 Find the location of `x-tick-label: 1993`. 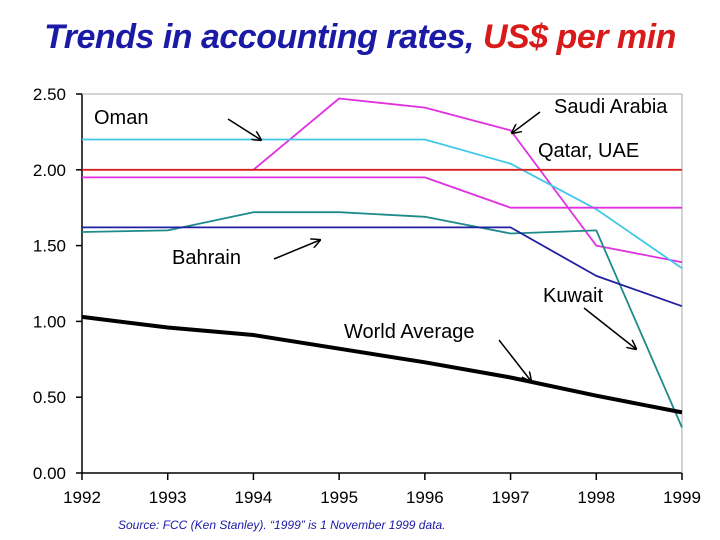

x-tick-label: 1993 is located at coordinates (168, 497).